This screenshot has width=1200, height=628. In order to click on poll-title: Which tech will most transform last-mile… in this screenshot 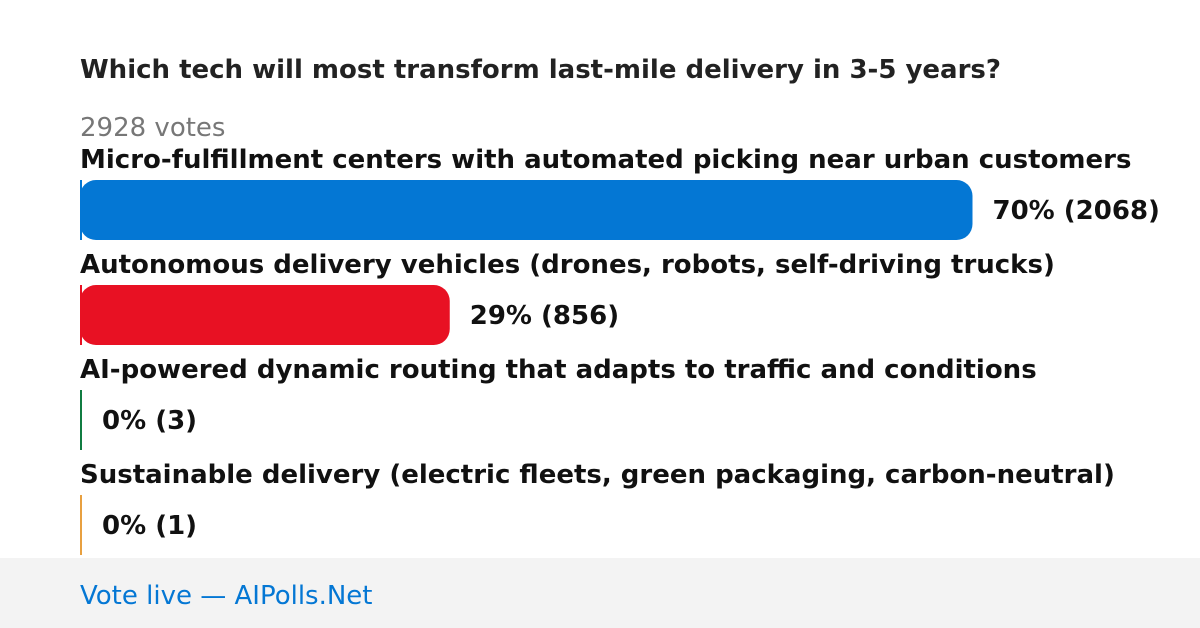, I will do `click(540, 70)`.